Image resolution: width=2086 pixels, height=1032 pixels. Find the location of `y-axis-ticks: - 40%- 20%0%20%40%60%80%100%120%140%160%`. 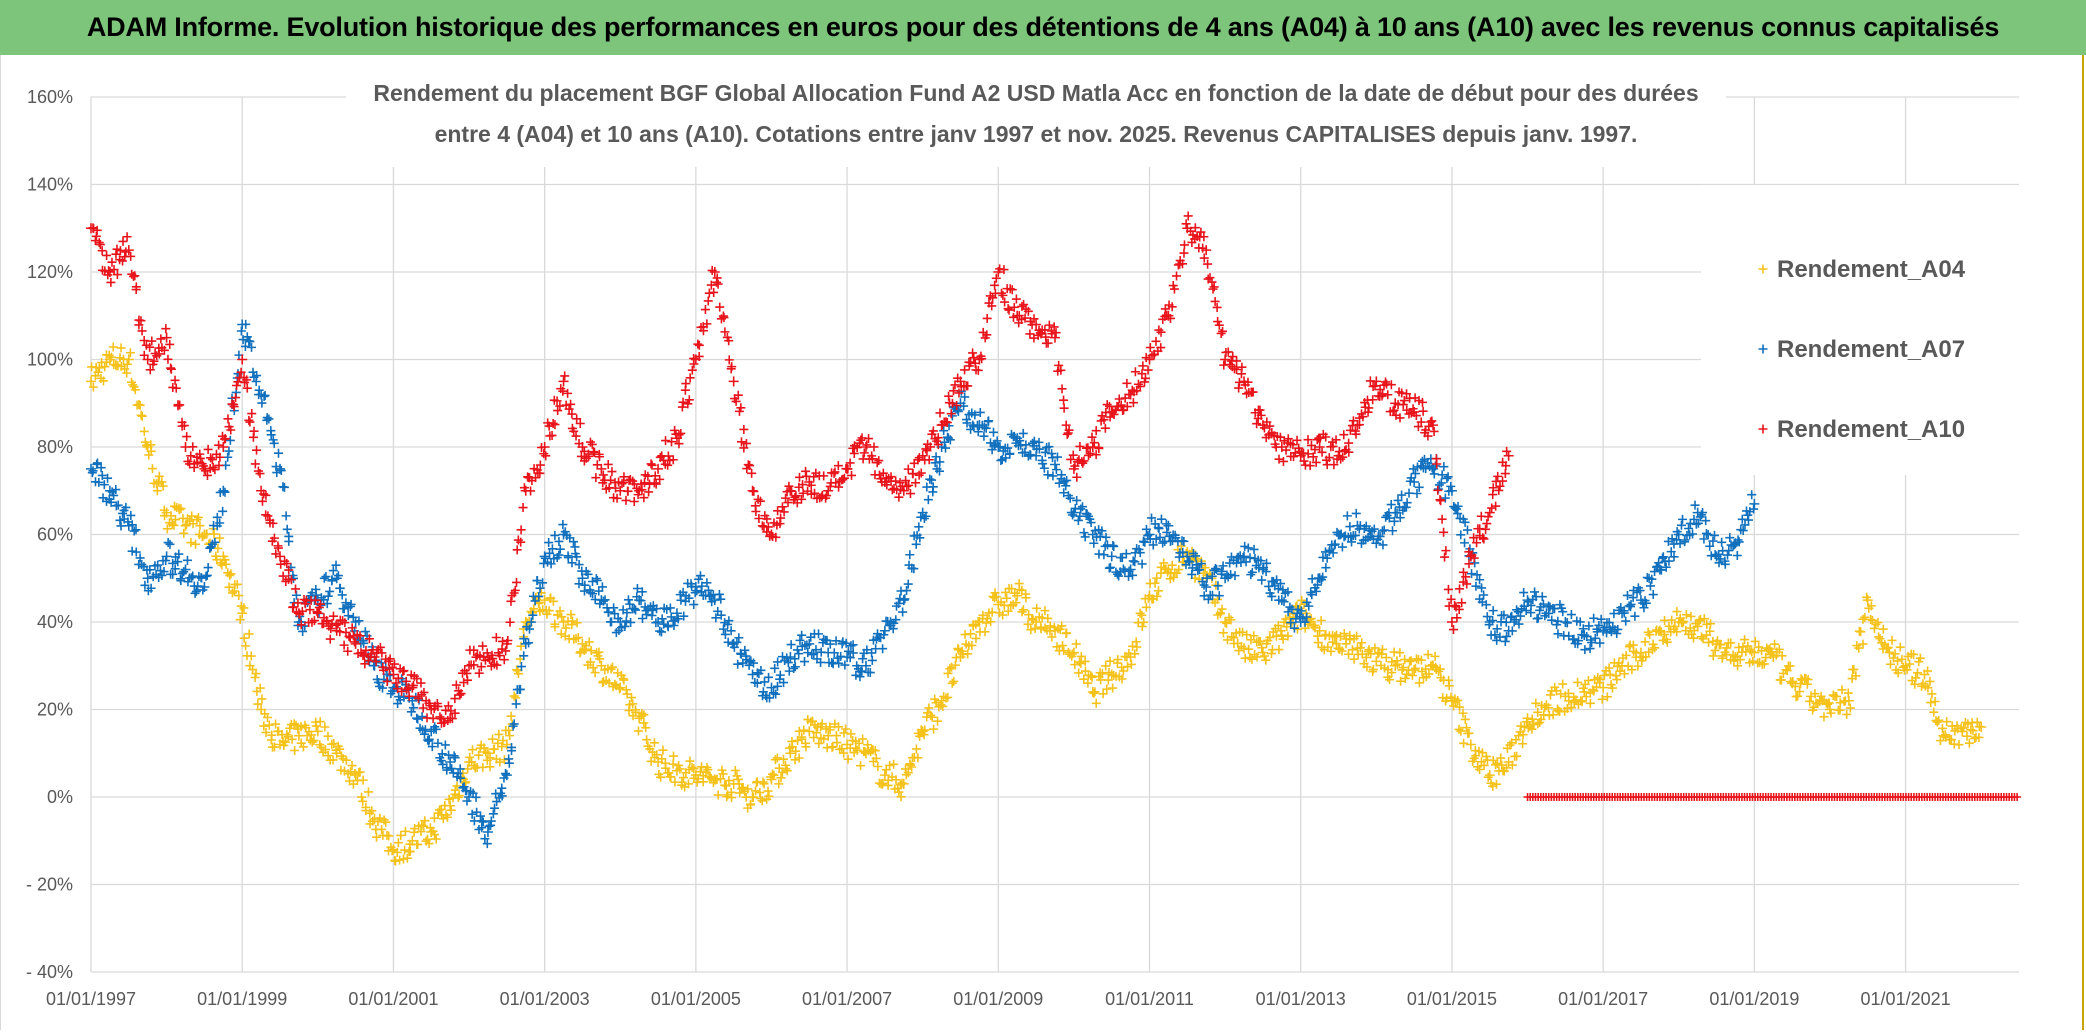

y-axis-ticks: - 40%- 20%0%20%40%60%80%100%120%140%160% is located at coordinates (49, 534).